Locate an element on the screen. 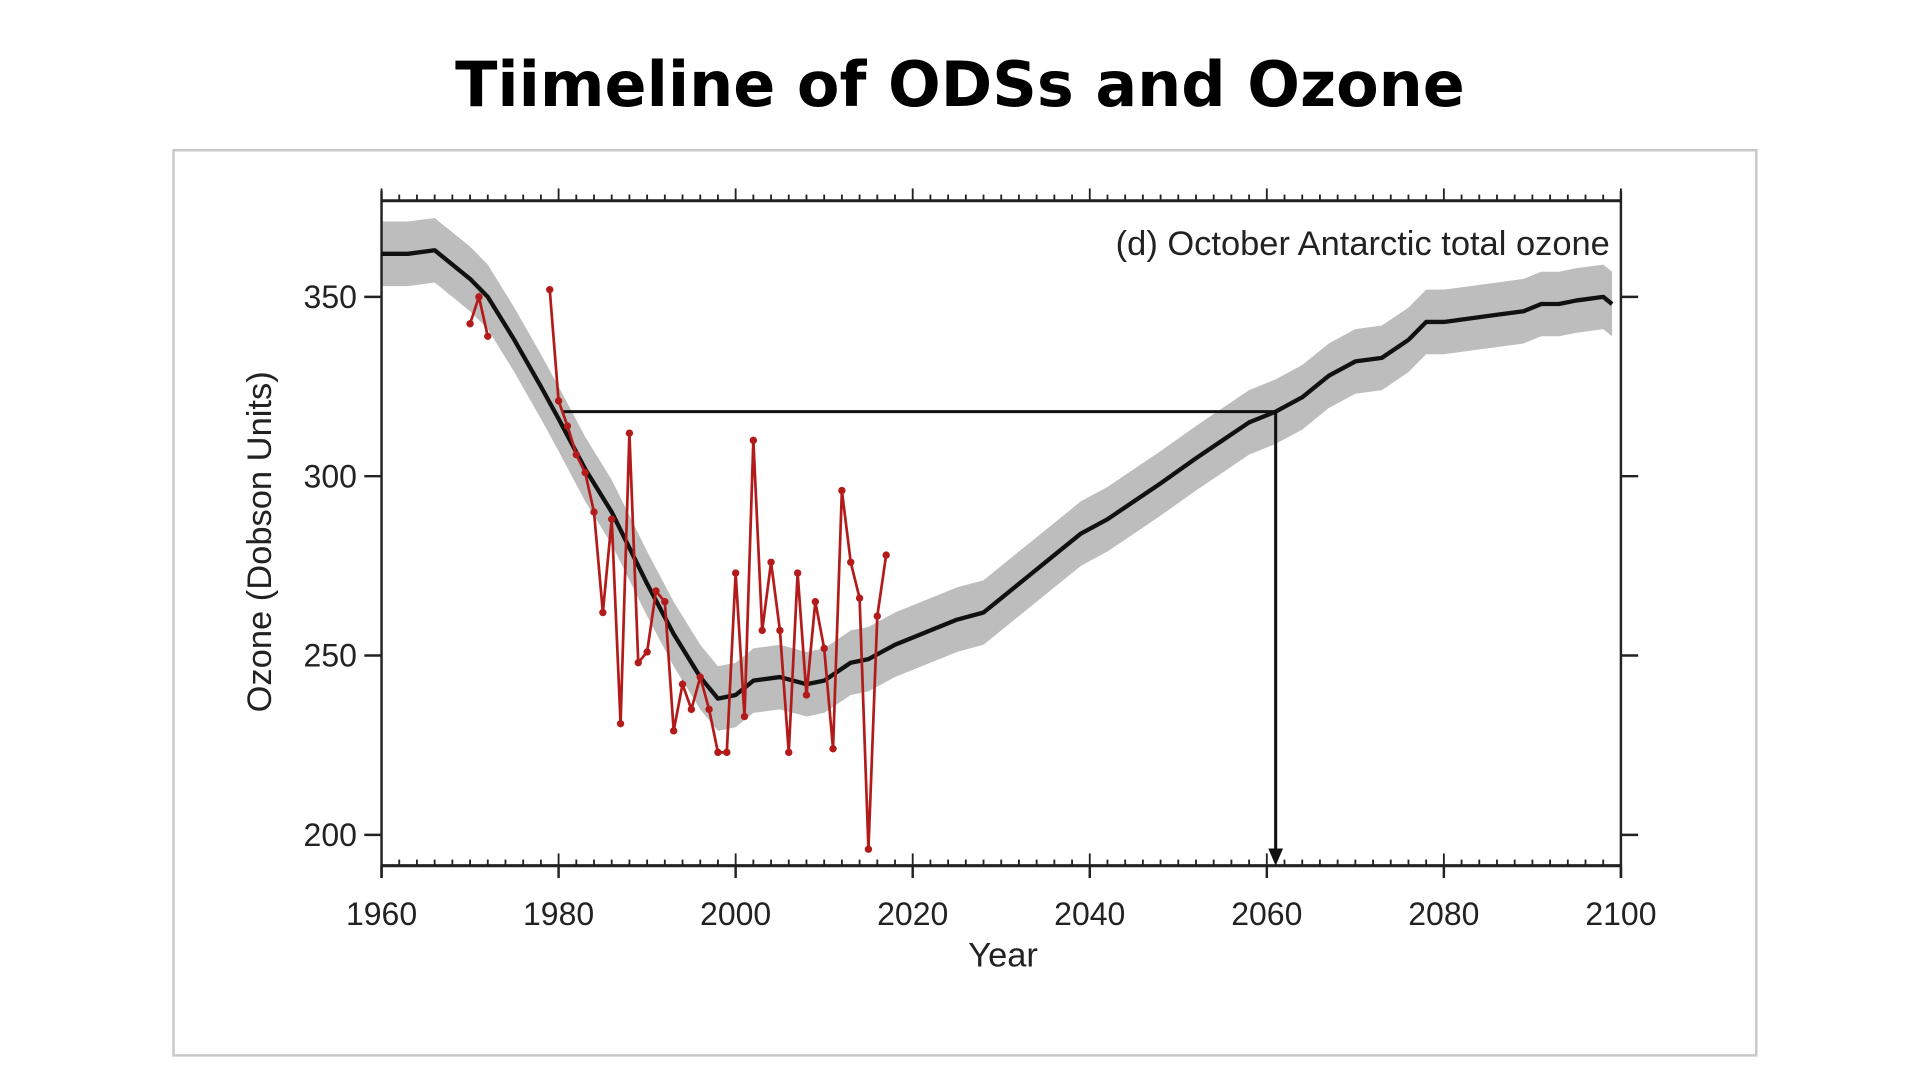  x-tick-label: 1980 is located at coordinates (558, 914).